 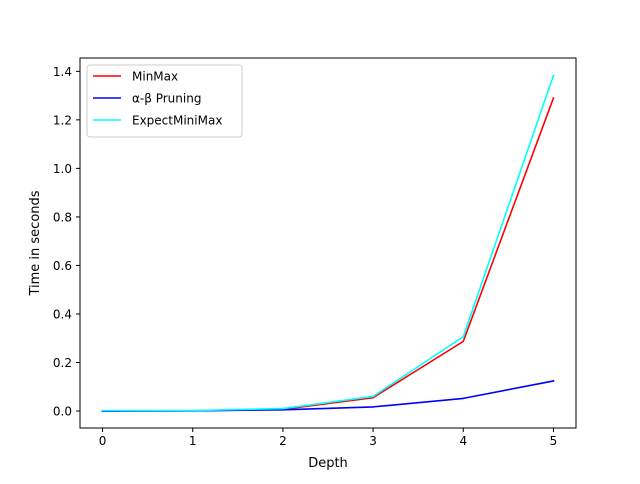 What do you see at coordinates (328, 438) in the screenshot?
I see `x-axis: 0 1 2 3 4 5` at bounding box center [328, 438].